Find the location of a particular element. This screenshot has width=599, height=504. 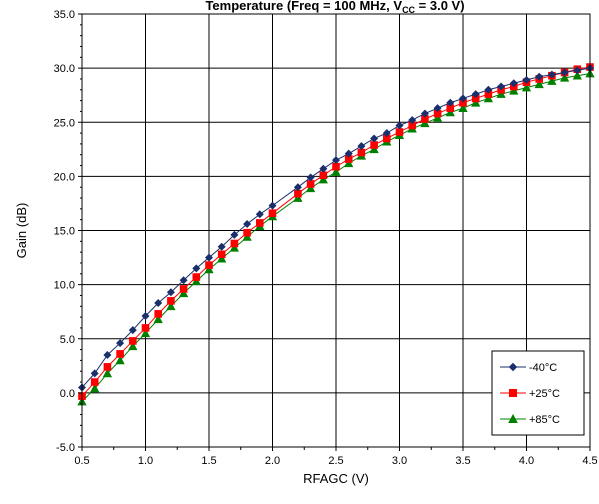

legend-label: +25°C is located at coordinates (544, 394).